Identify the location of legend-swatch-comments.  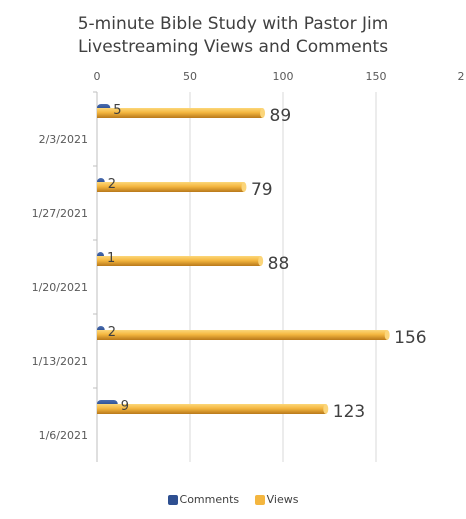
(172, 499).